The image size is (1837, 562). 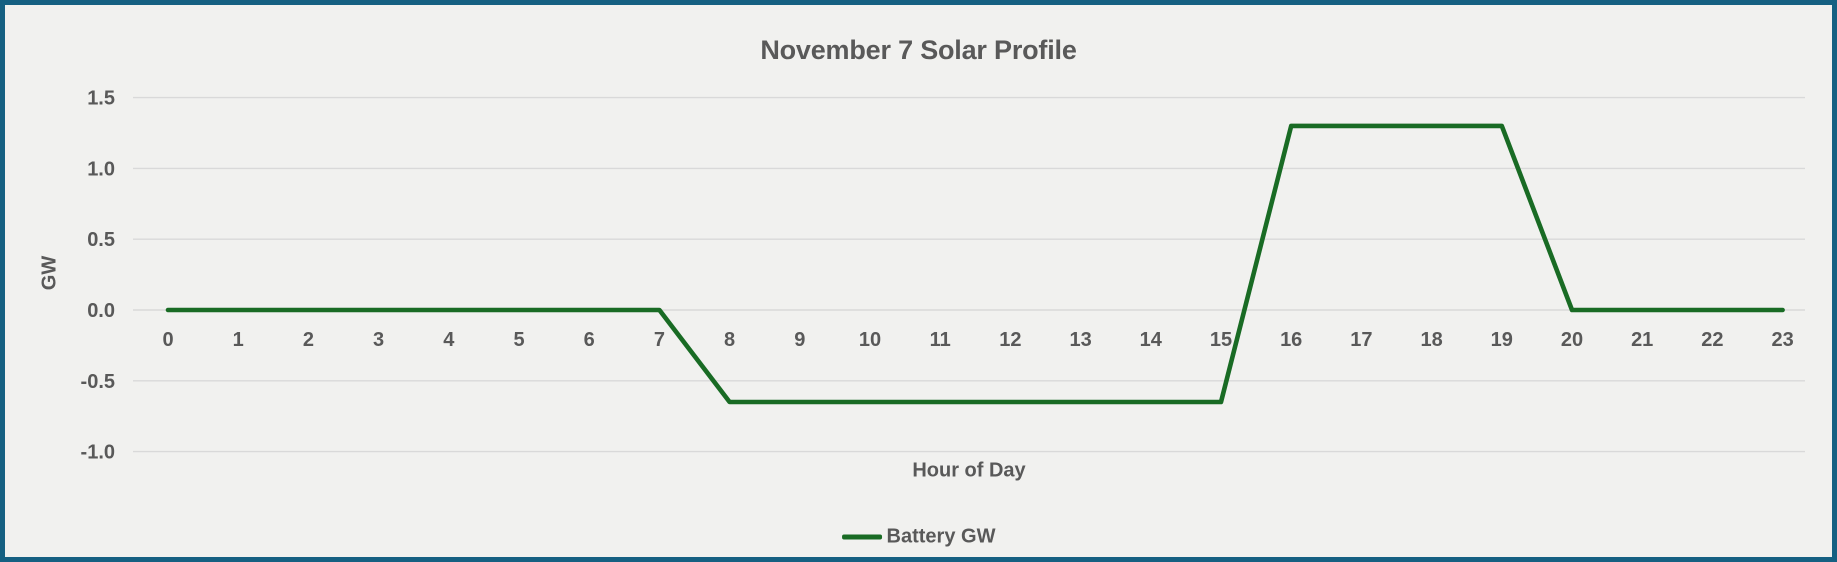 What do you see at coordinates (98, 453) in the screenshot?
I see `y-tick-label: -1.0` at bounding box center [98, 453].